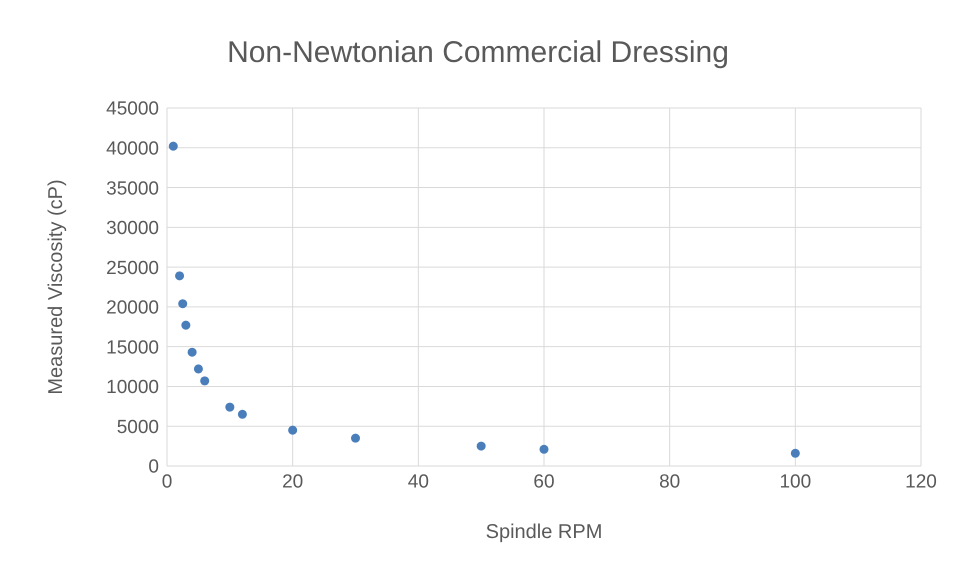  Describe the element at coordinates (418, 481) in the screenshot. I see `x-tick-label: 40` at that location.